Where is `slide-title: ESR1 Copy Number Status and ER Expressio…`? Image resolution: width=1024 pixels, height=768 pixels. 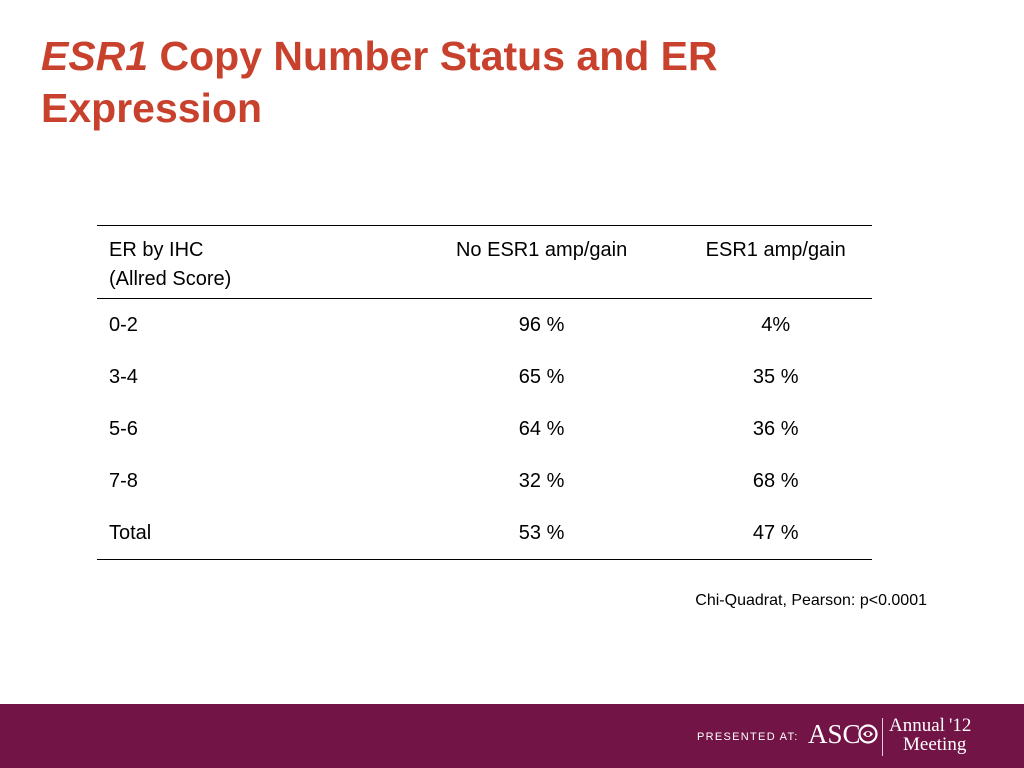 slide-title: ESR1 Copy Number Status and ER Expressio… is located at coordinates (491, 82).